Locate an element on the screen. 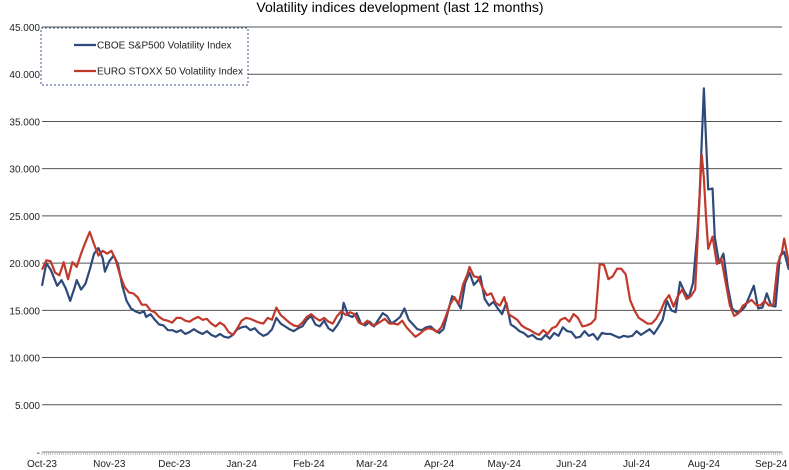 The width and height of the screenshot is (789, 470). x-tick-label: Jan-24 is located at coordinates (241, 464).